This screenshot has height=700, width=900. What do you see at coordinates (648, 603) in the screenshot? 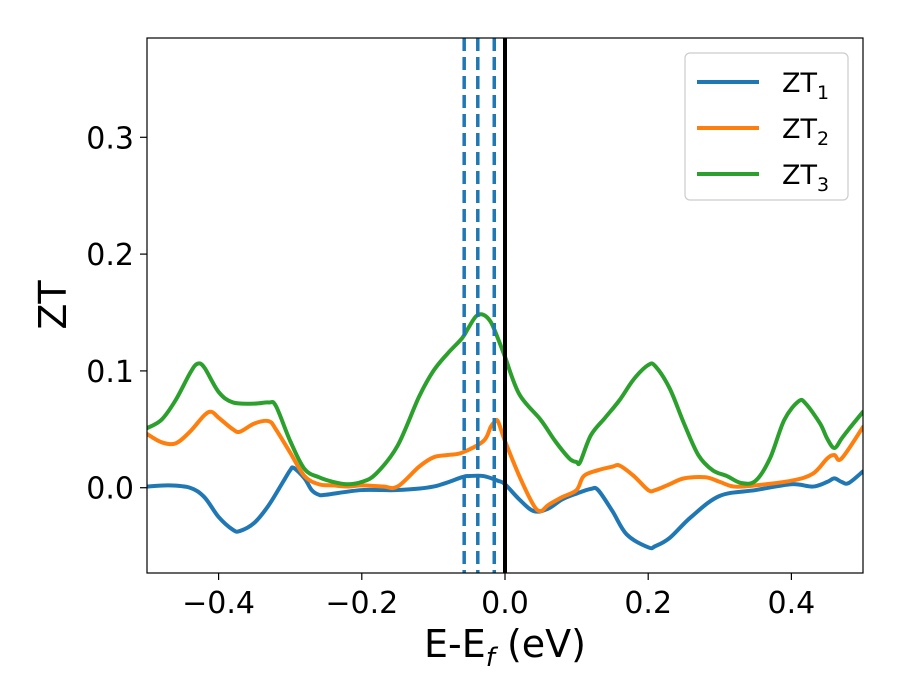
I see `x-tick-label: 0.2` at bounding box center [648, 603].